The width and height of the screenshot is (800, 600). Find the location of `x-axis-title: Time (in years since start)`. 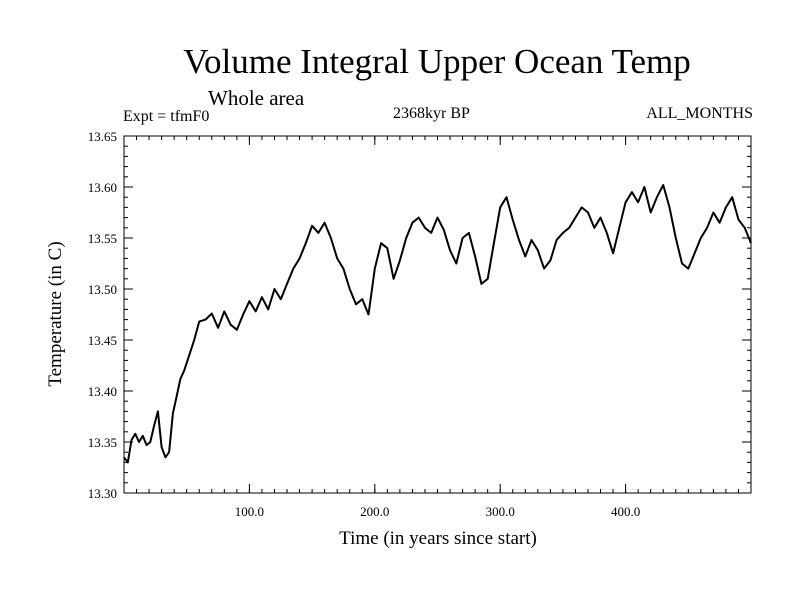

x-axis-title: Time (in years since start) is located at coordinates (438, 538).